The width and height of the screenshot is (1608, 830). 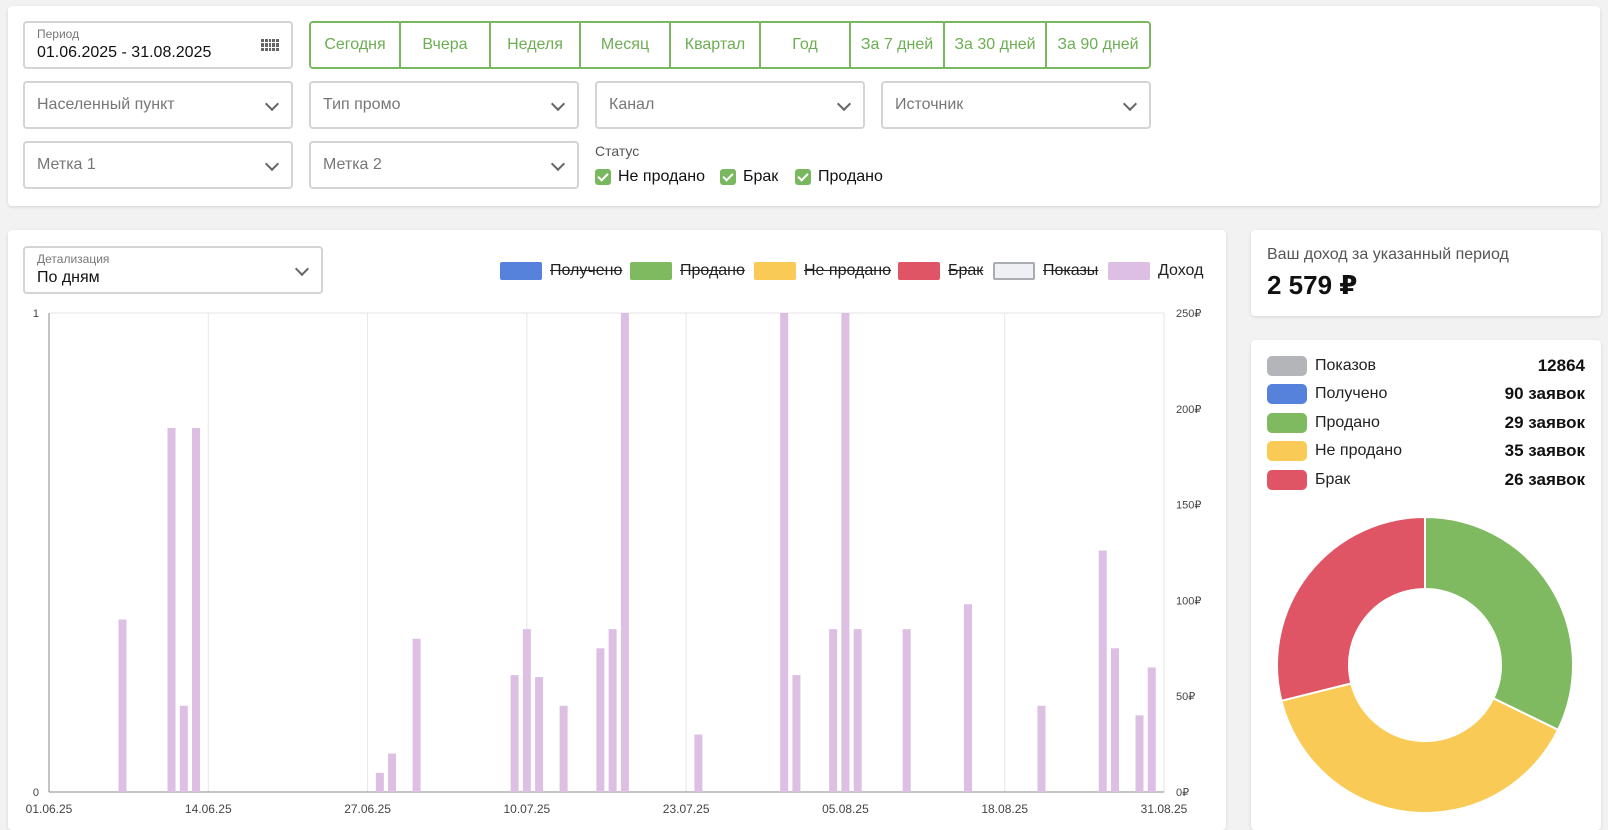 What do you see at coordinates (1098, 45) in the screenshot?
I see `period-90-days-button: За 90 дней` at bounding box center [1098, 45].